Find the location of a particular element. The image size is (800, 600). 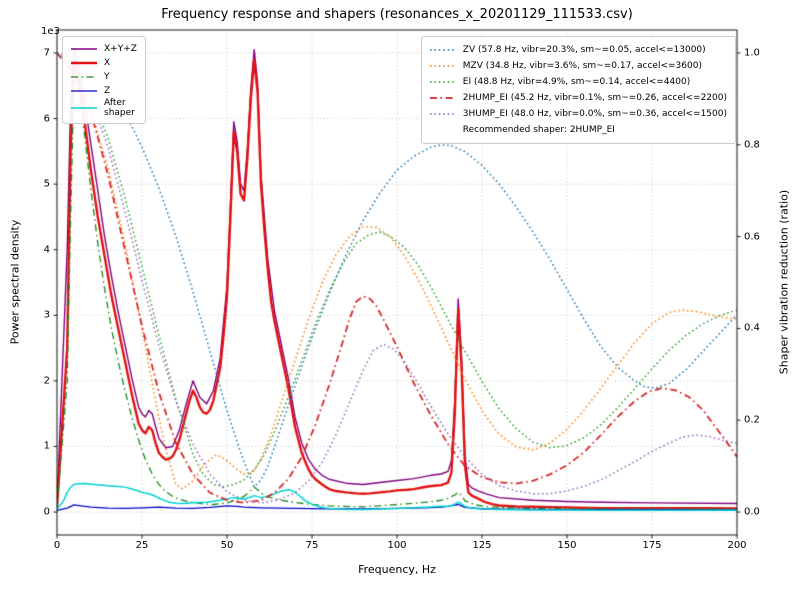

legend-item: X+Y+Z is located at coordinates (103, 49).